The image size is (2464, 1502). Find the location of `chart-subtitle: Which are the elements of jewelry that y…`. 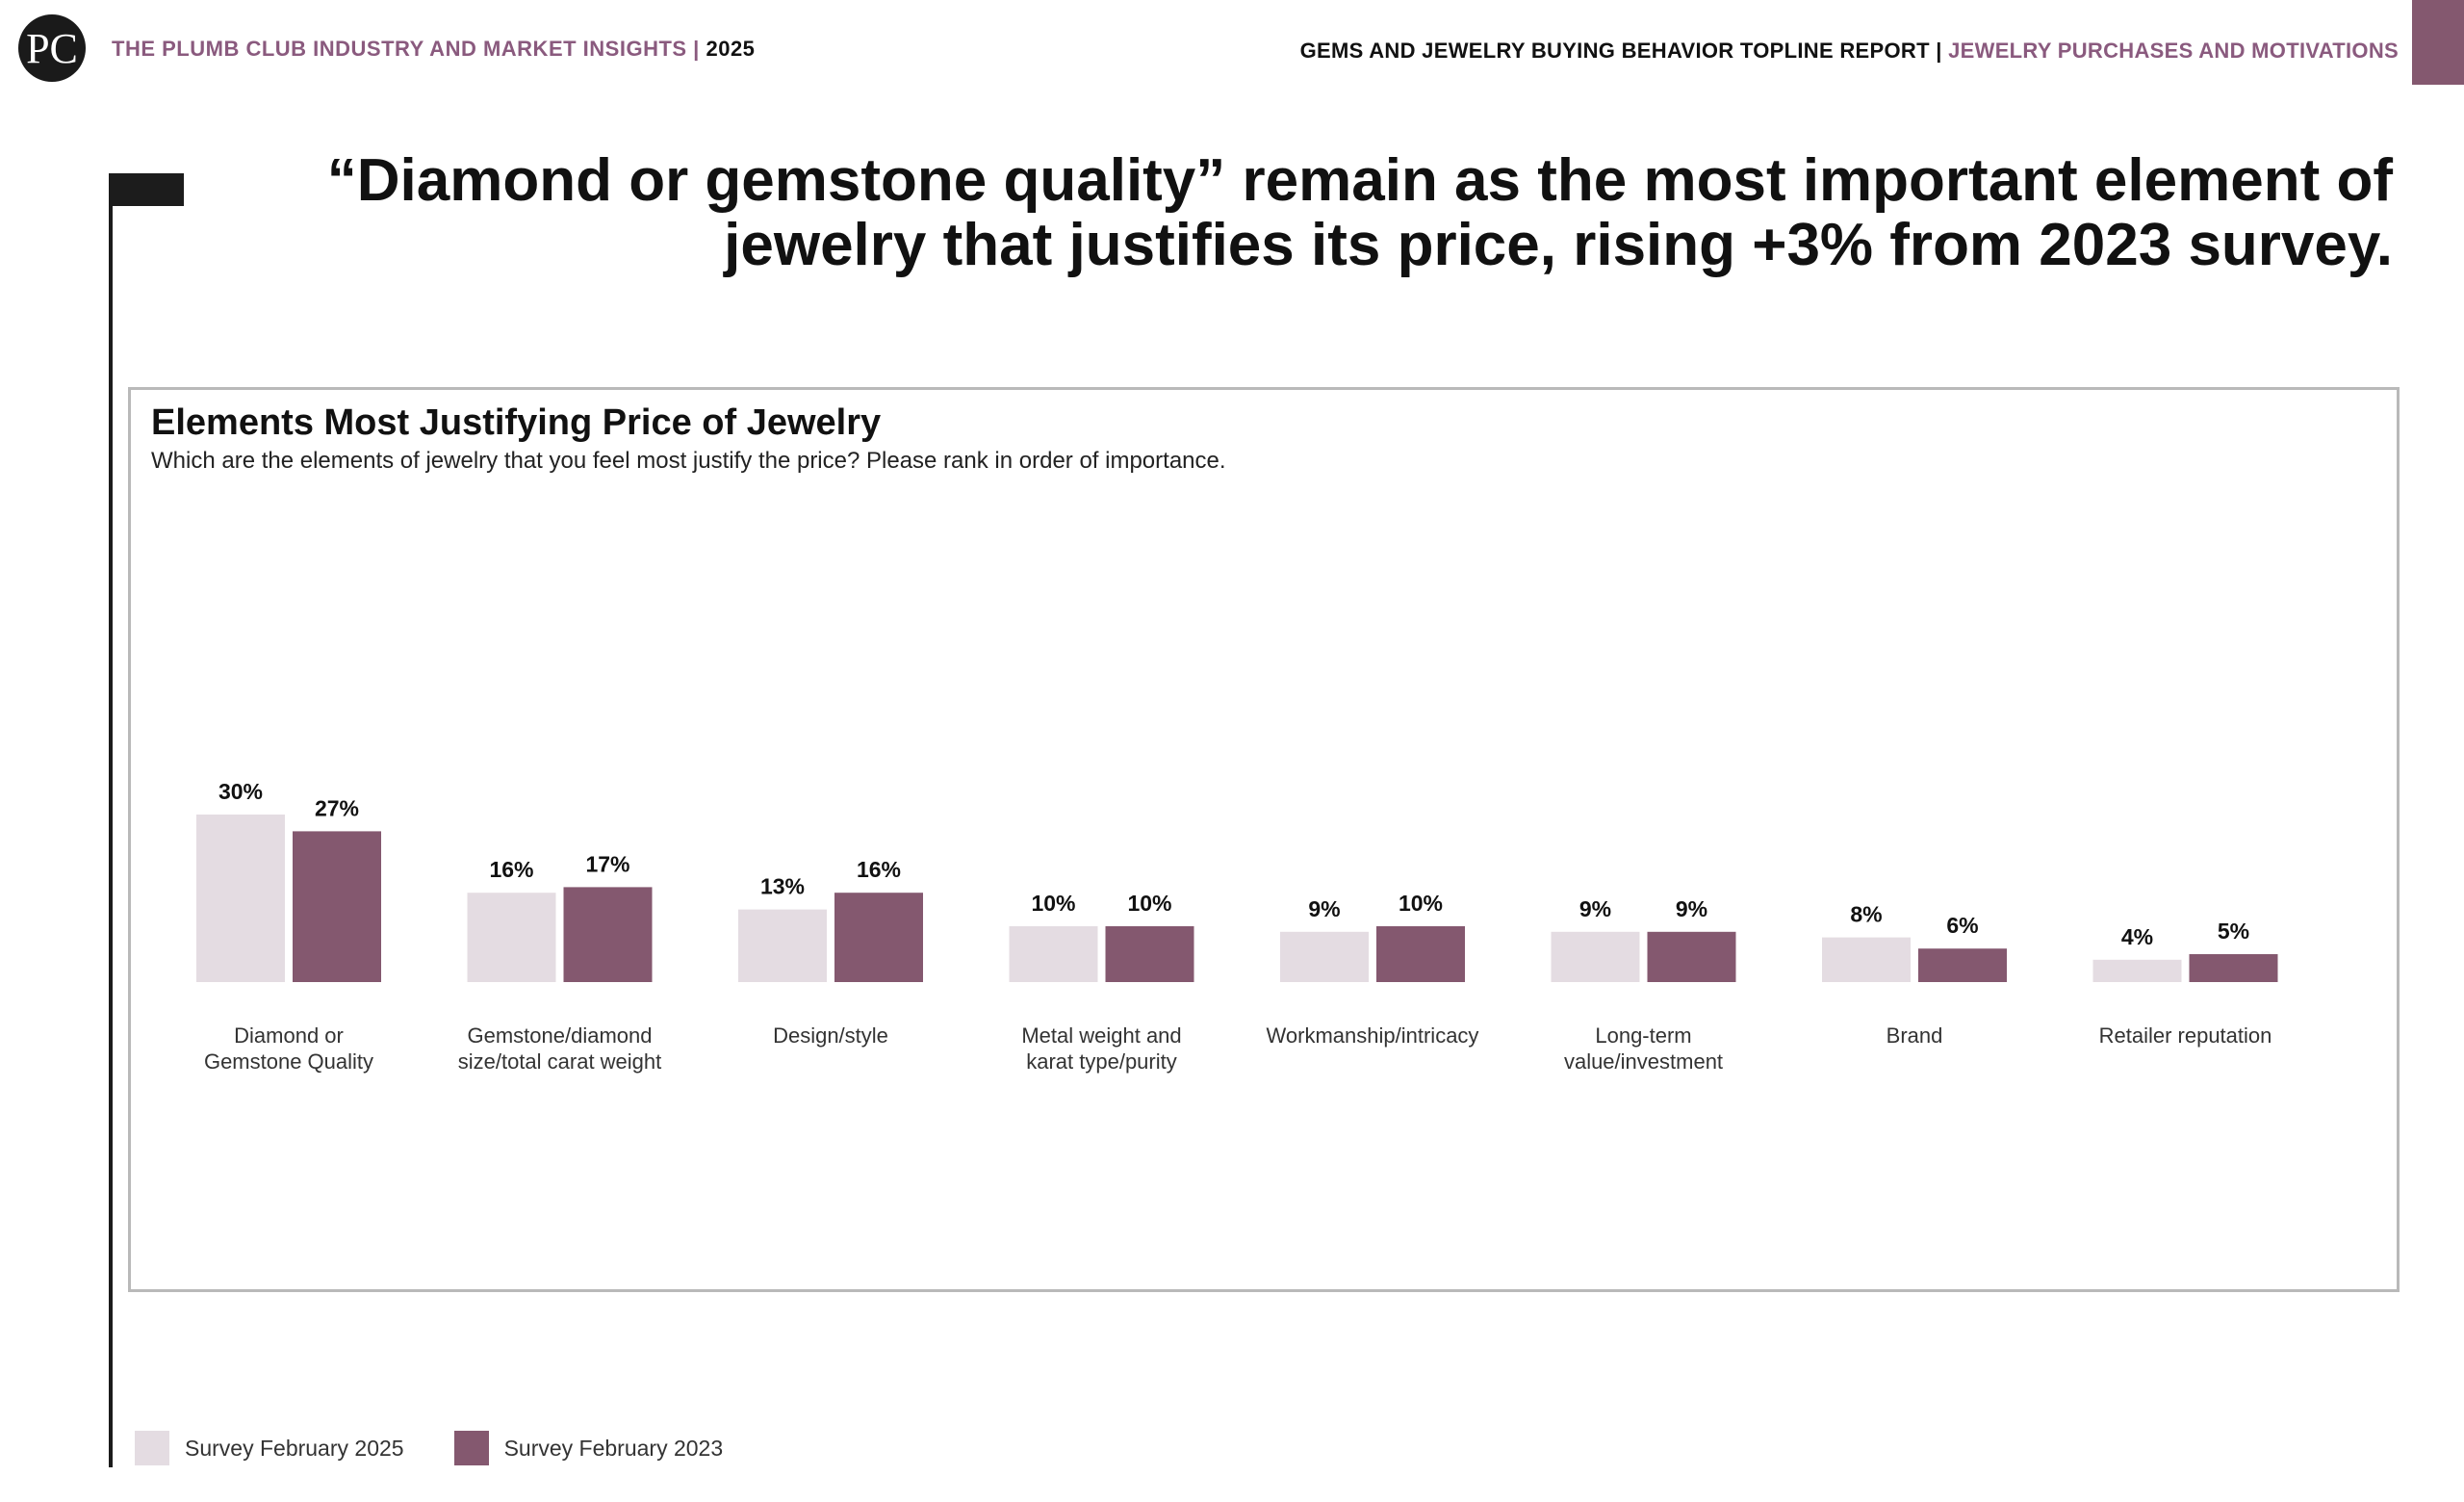

chart-subtitle: Which are the elements of jewelry that y… is located at coordinates (688, 461).